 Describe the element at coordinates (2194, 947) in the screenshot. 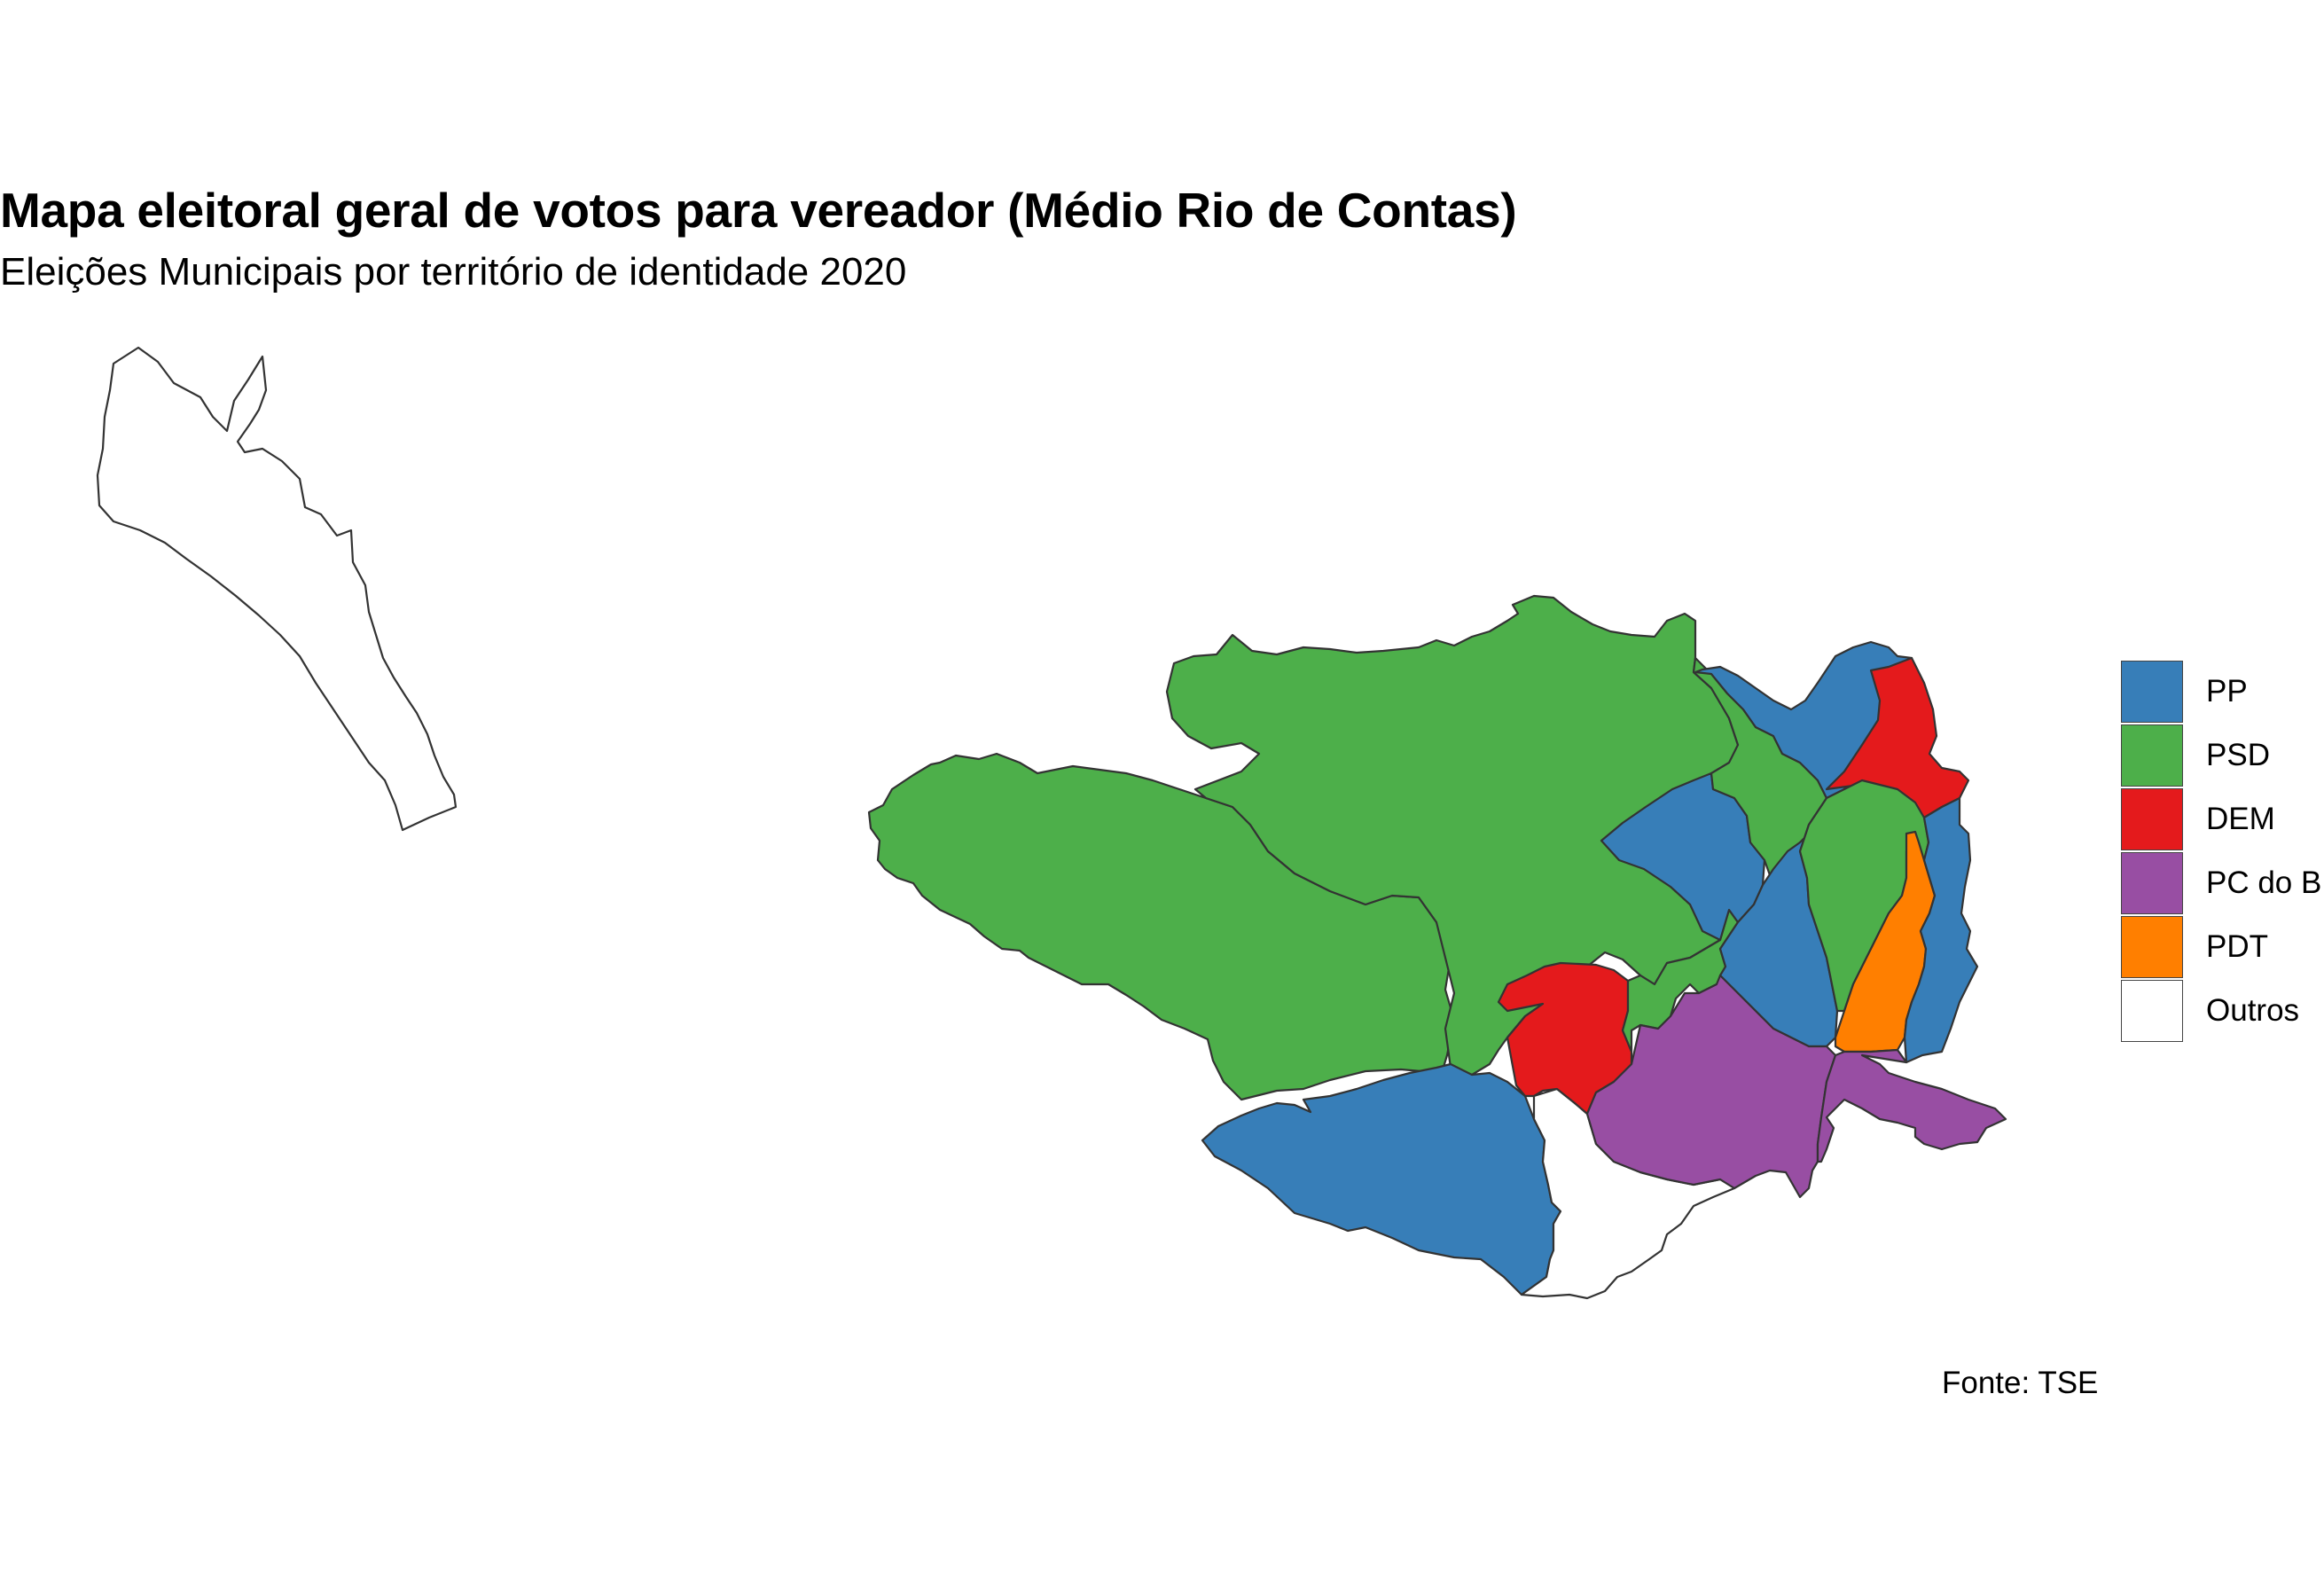

I see `legend-item: PDT` at that location.